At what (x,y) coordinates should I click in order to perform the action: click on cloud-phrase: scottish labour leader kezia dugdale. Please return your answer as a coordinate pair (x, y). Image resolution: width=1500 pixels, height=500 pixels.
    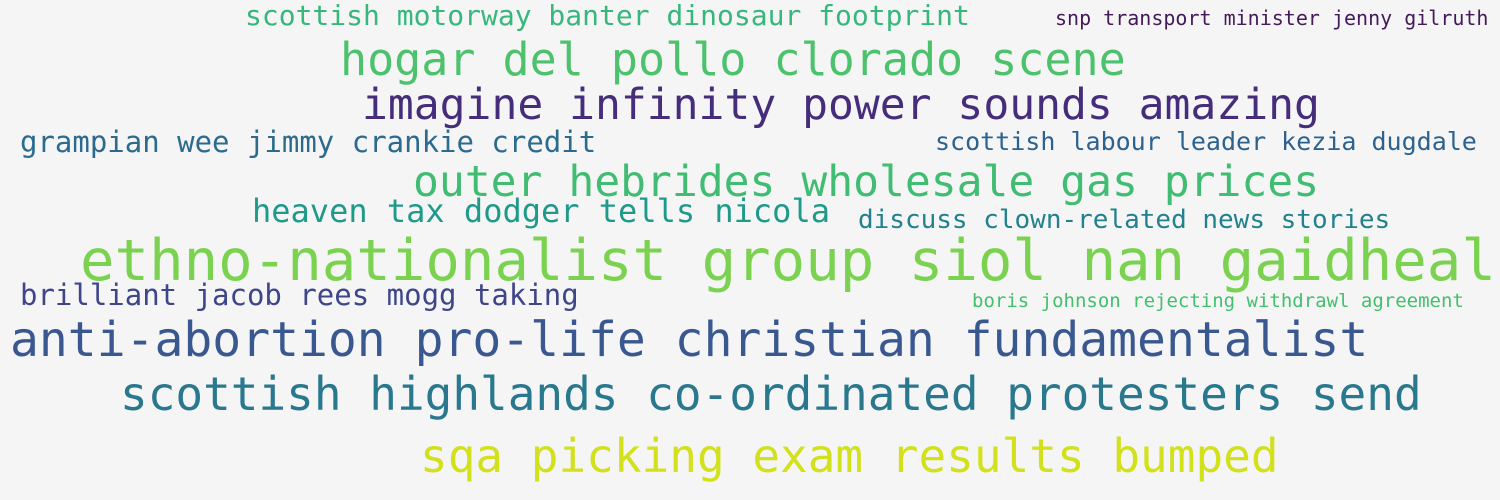
    Looking at the image, I should click on (1206, 141).